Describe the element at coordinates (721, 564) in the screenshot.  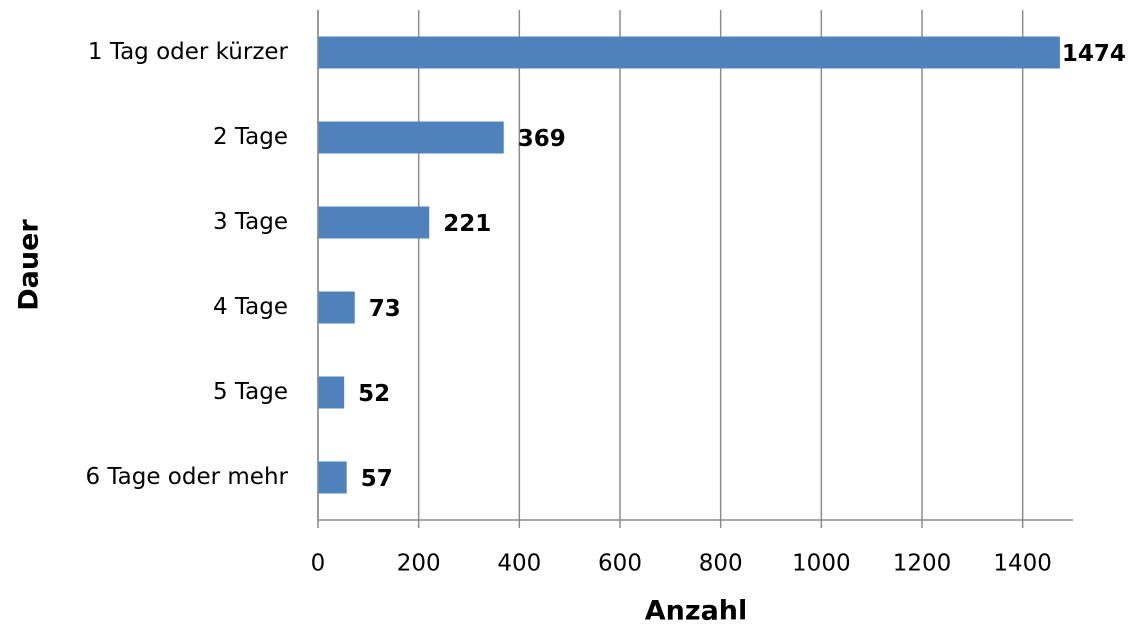
I see `x-tick-label: 800` at that location.